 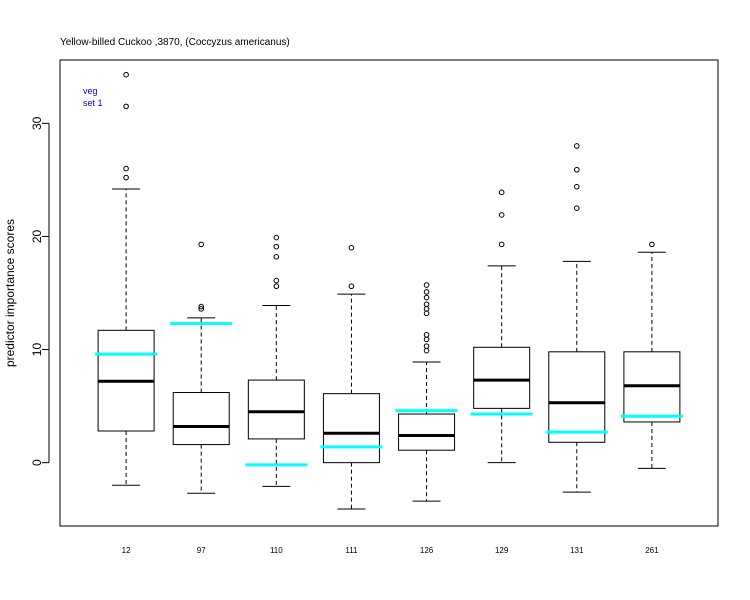 What do you see at coordinates (37, 462) in the screenshot?
I see `y-tick-label: 0` at bounding box center [37, 462].